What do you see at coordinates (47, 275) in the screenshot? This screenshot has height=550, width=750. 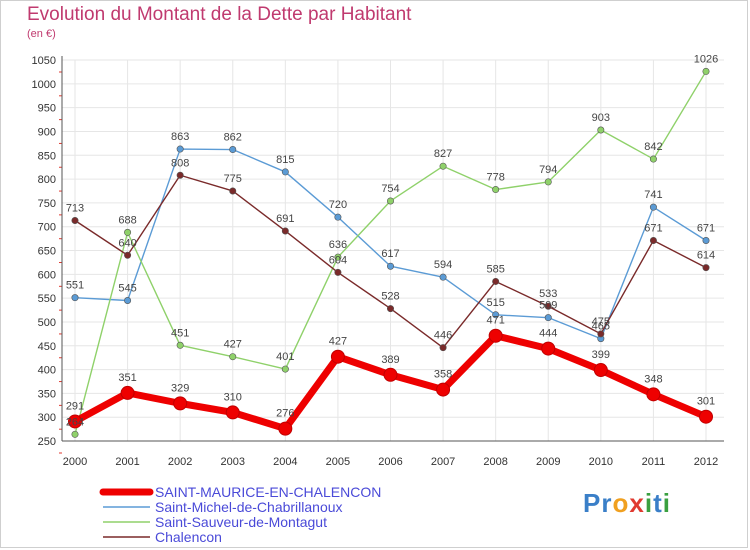 I see `y-tick-label: 600` at bounding box center [47, 275].